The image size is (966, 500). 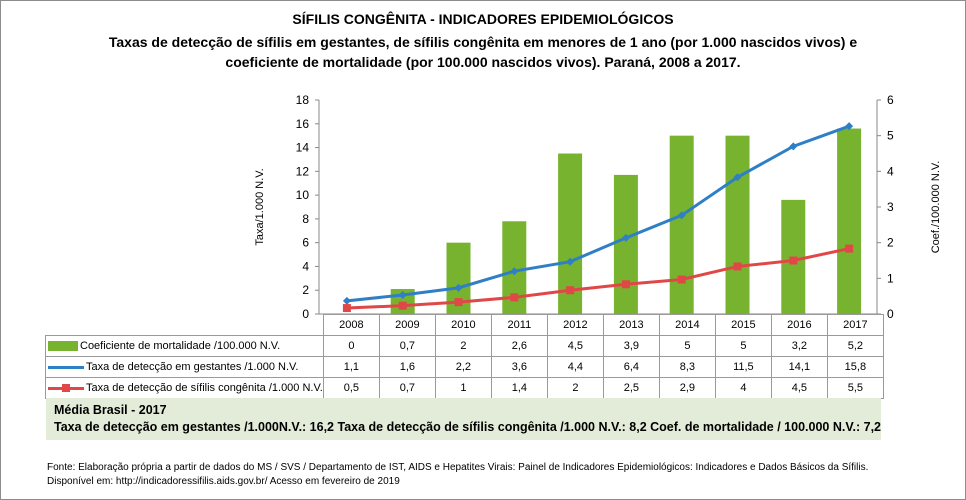 What do you see at coordinates (66, 387) in the screenshot?
I see `congenita-legend-key` at bounding box center [66, 387].